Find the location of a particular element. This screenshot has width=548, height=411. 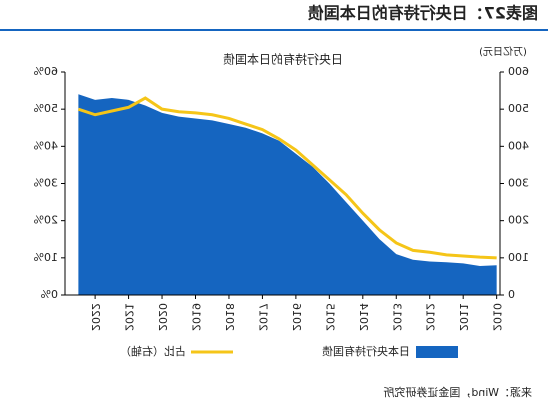

y2-tick-label: 0% is located at coordinates (49, 294).